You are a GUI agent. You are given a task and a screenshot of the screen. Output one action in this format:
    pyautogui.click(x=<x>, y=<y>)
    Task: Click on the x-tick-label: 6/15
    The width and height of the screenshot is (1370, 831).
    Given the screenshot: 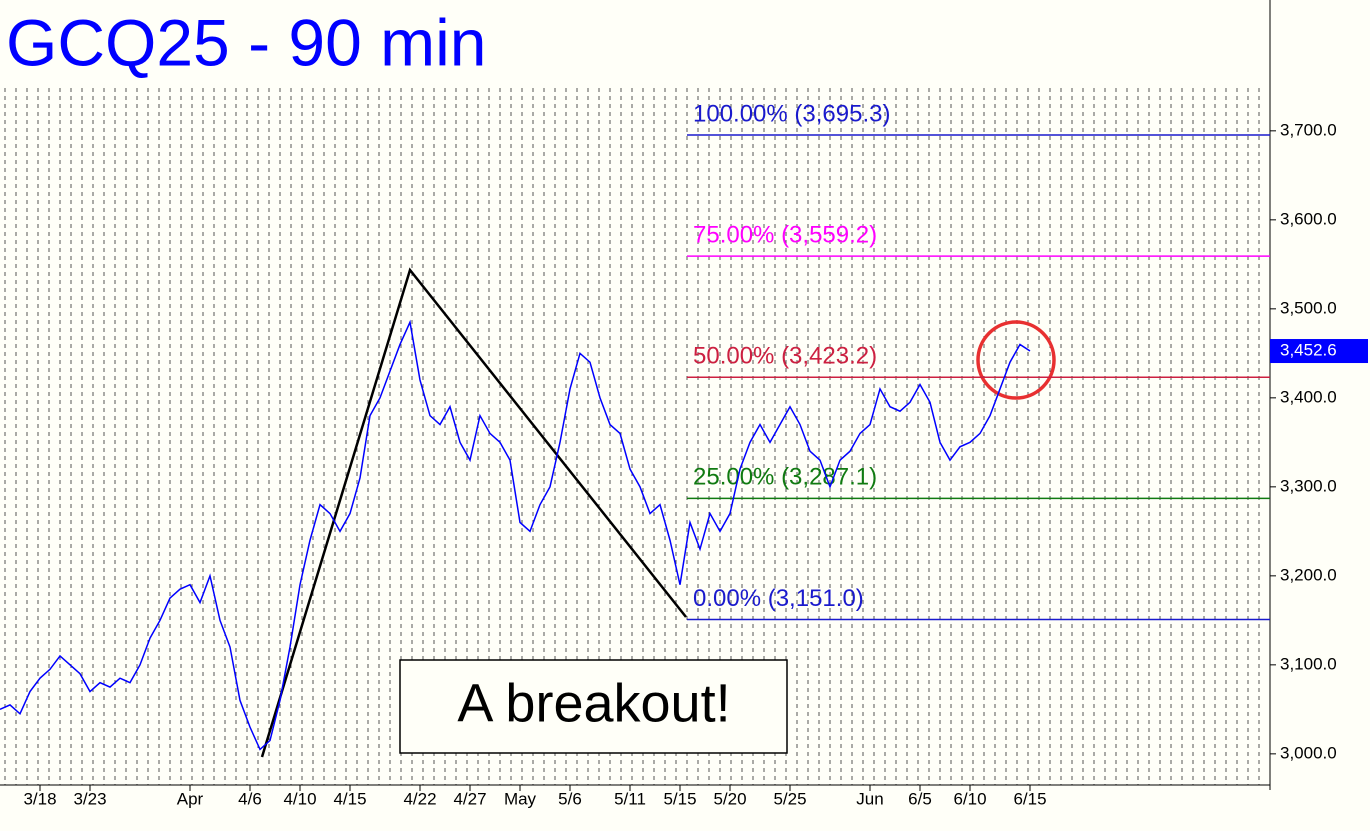 What is the action you would take?
    pyautogui.click(x=1029, y=798)
    